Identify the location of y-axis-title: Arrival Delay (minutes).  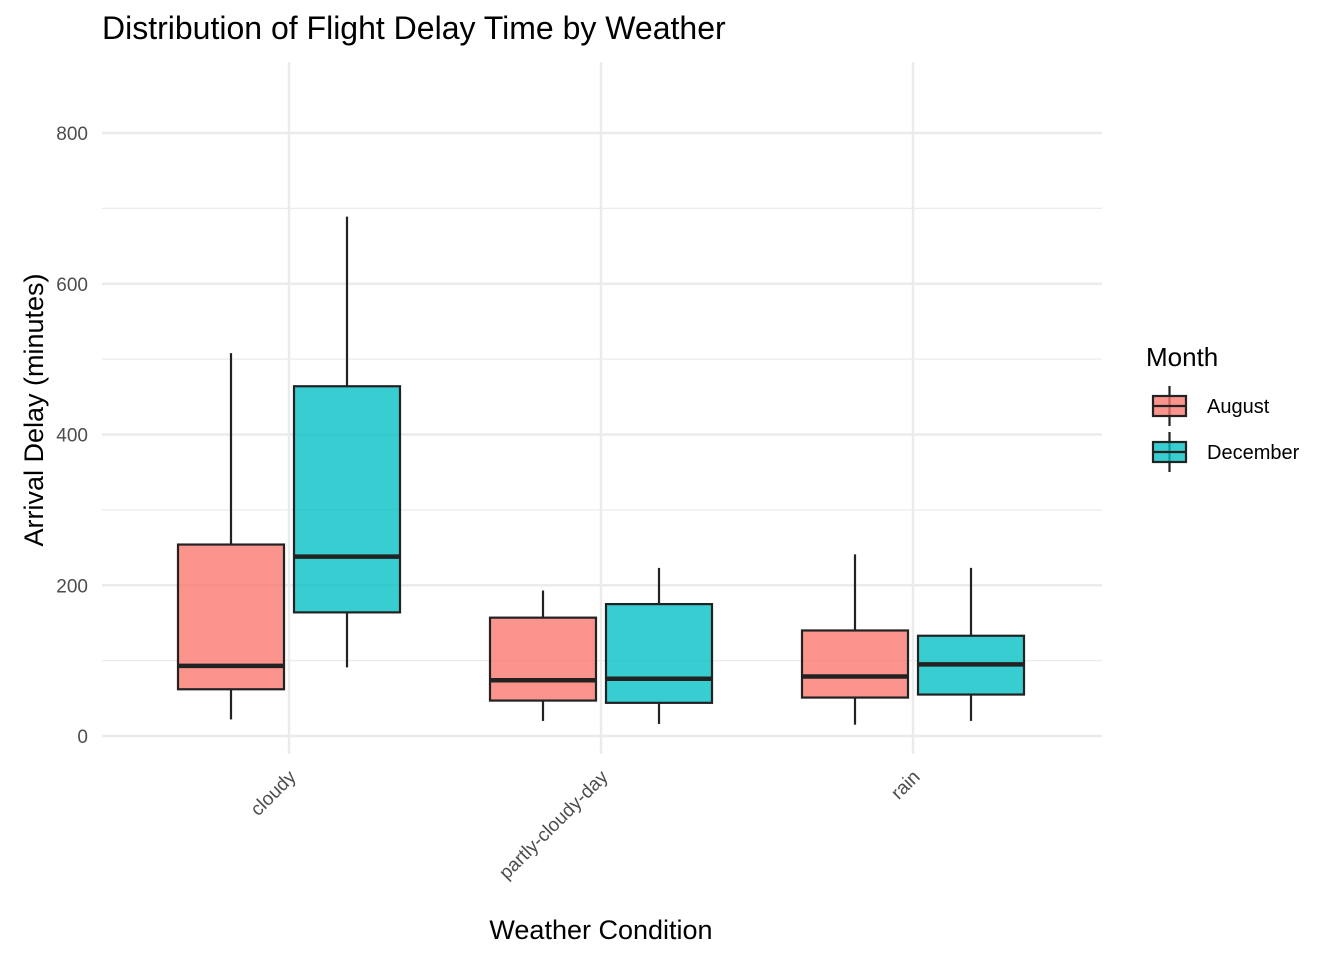
(34, 409).